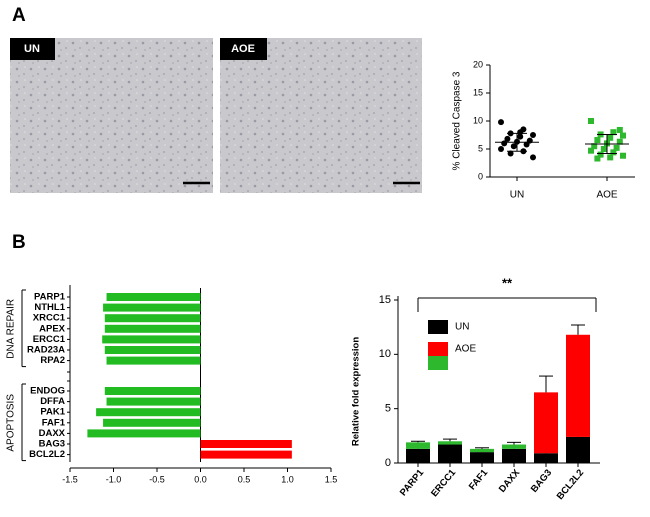 This screenshot has height=517, width=650. What do you see at coordinates (287, 479) in the screenshot?
I see `x-tick-label: 1.0` at bounding box center [287, 479].